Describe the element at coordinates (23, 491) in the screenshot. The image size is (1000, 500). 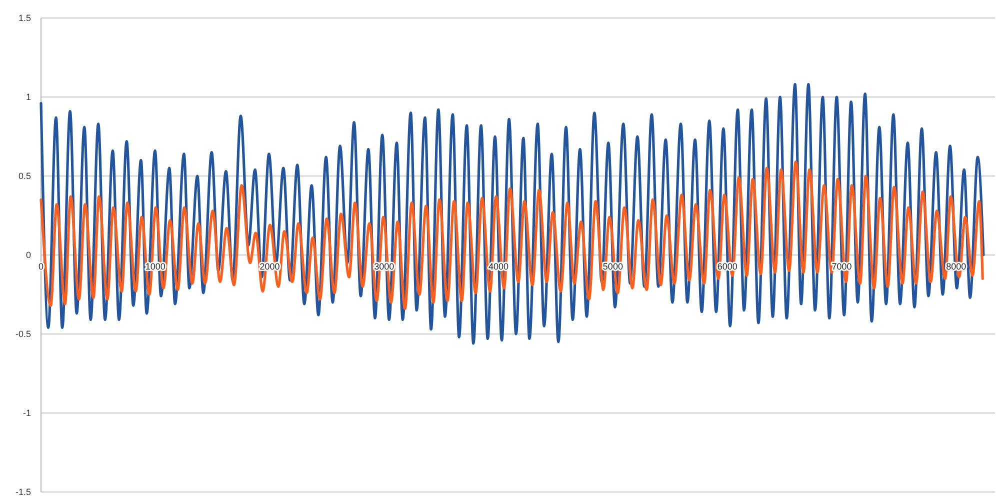
I see `y-tick-label: -1.5` at that location.